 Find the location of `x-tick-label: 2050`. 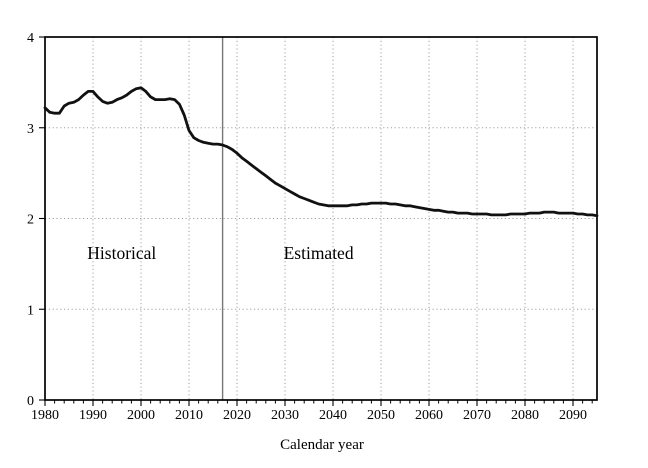

x-tick-label: 2050 is located at coordinates (381, 415).